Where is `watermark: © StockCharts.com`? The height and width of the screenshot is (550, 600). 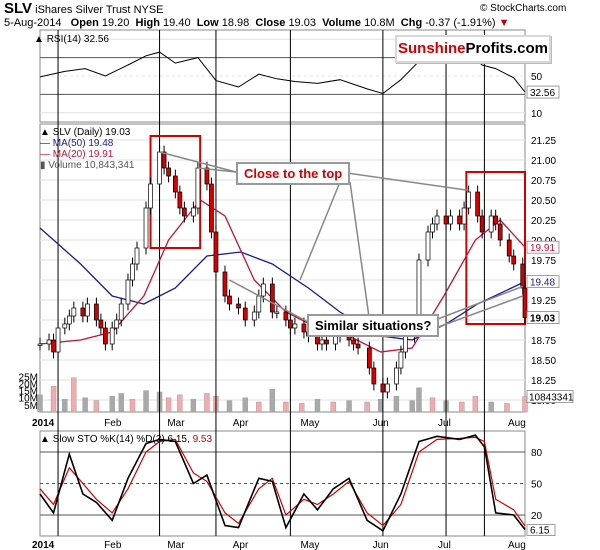 watermark: © StockCharts.com is located at coordinates (523, 8).